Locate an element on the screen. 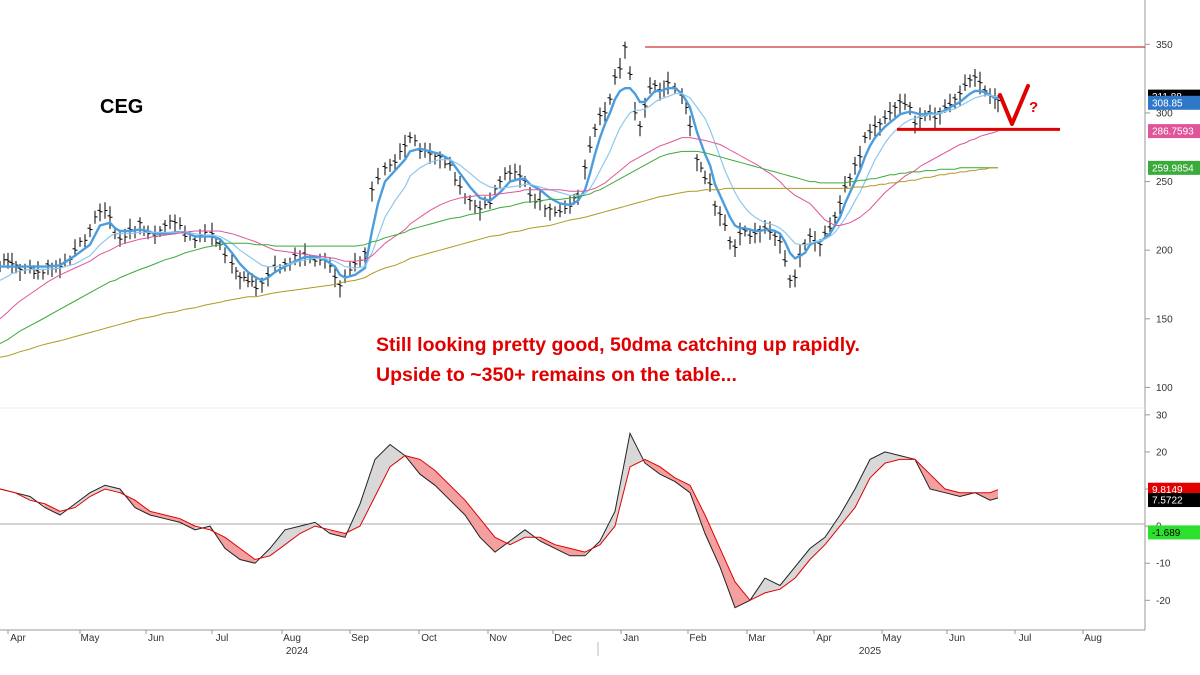 This screenshot has width=1200, height=675. month-label: Jan is located at coordinates (631, 638).